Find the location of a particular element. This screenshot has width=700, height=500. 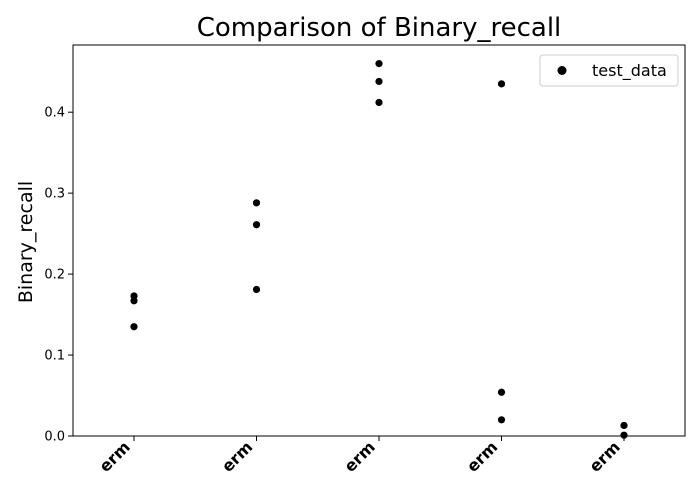

y-axis-ticks: 0.0 0.1 0.2 0.3 0.4 is located at coordinates (58, 275).